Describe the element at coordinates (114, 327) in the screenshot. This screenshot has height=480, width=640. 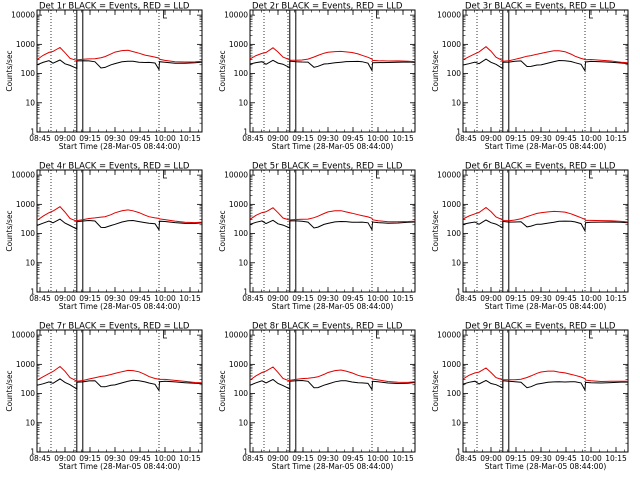
I see `panel-title: Det 7r BLACK = Events, RED = LLD` at that location.